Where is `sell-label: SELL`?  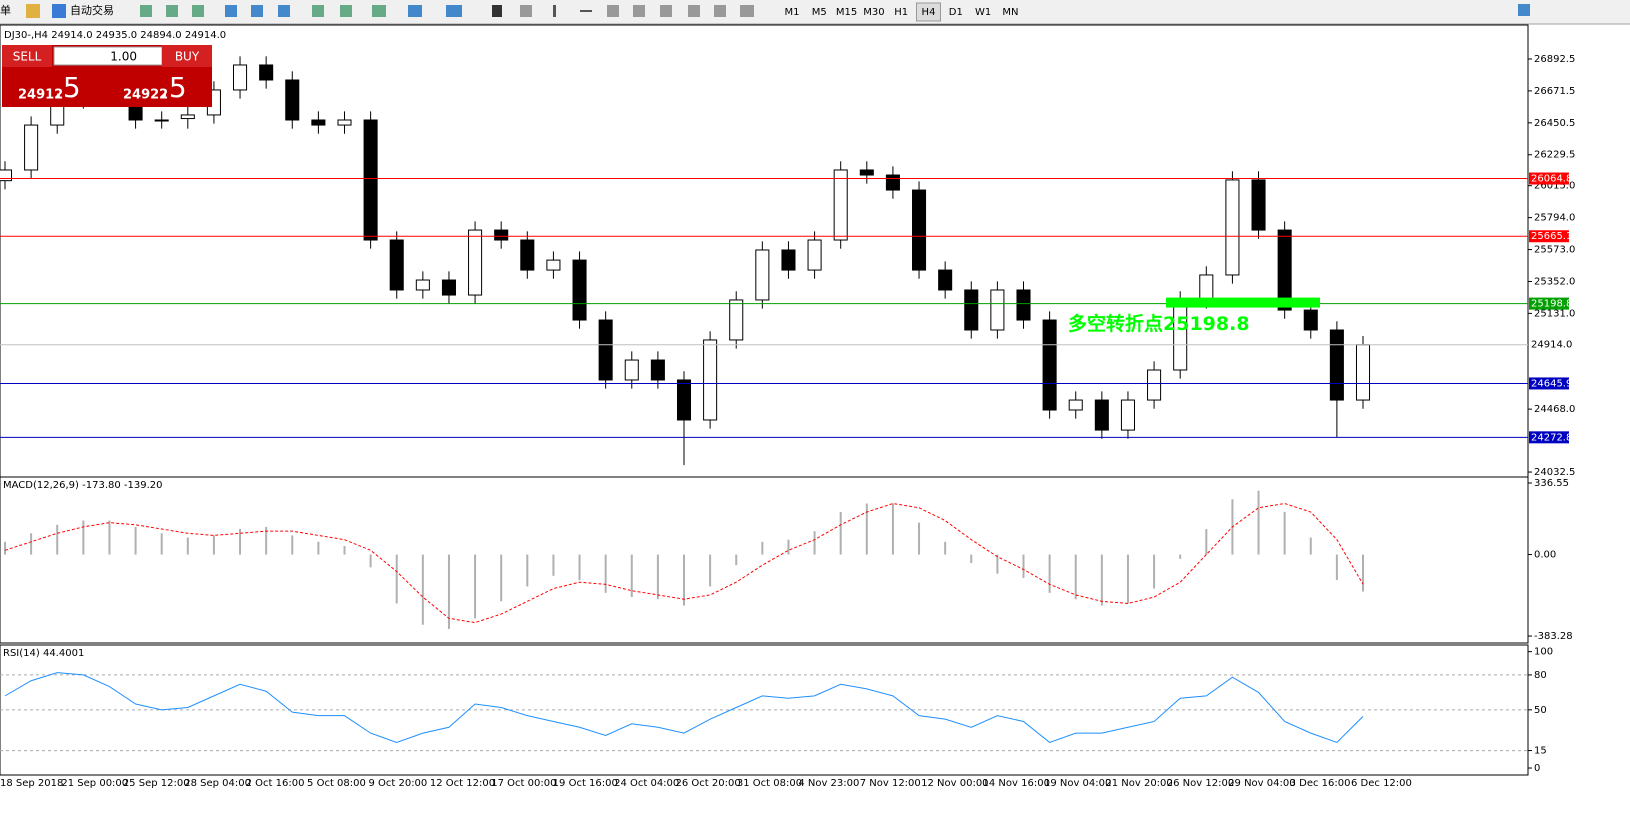
sell-label: SELL is located at coordinates (27, 57).